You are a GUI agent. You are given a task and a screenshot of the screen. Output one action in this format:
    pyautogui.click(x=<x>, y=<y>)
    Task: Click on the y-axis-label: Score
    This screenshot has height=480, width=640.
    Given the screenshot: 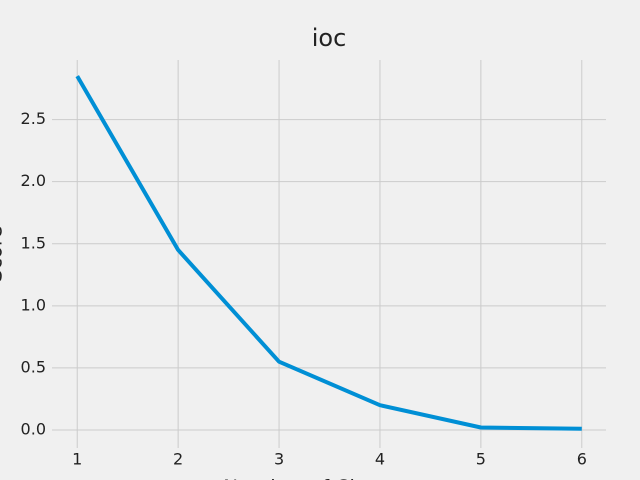 What is the action you would take?
    pyautogui.click(x=3, y=254)
    